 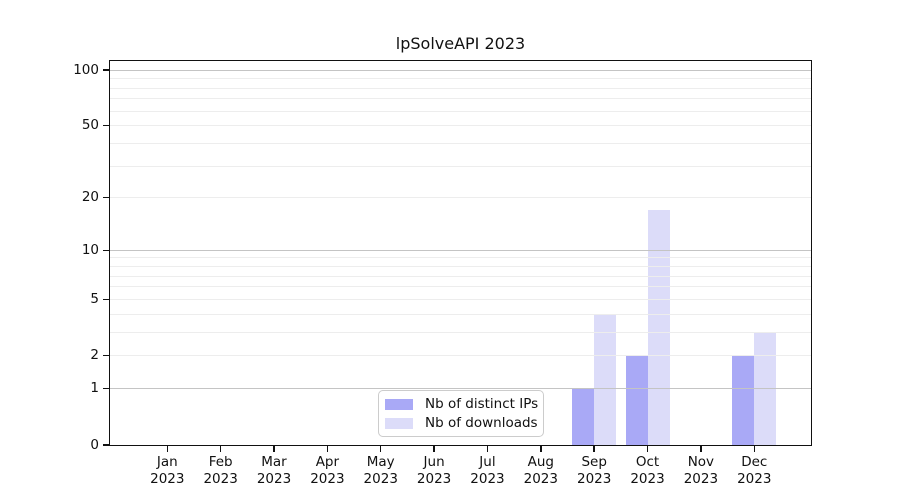 What do you see at coordinates (701, 462) in the screenshot?
I see `x-tick-label-month: Nov` at bounding box center [701, 462].